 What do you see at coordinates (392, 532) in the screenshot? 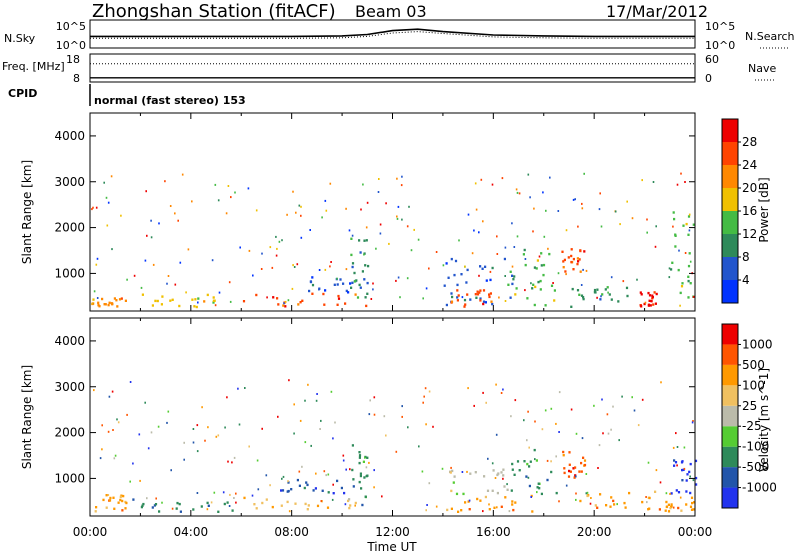
I see `xtick-label: 12:00` at bounding box center [392, 532].